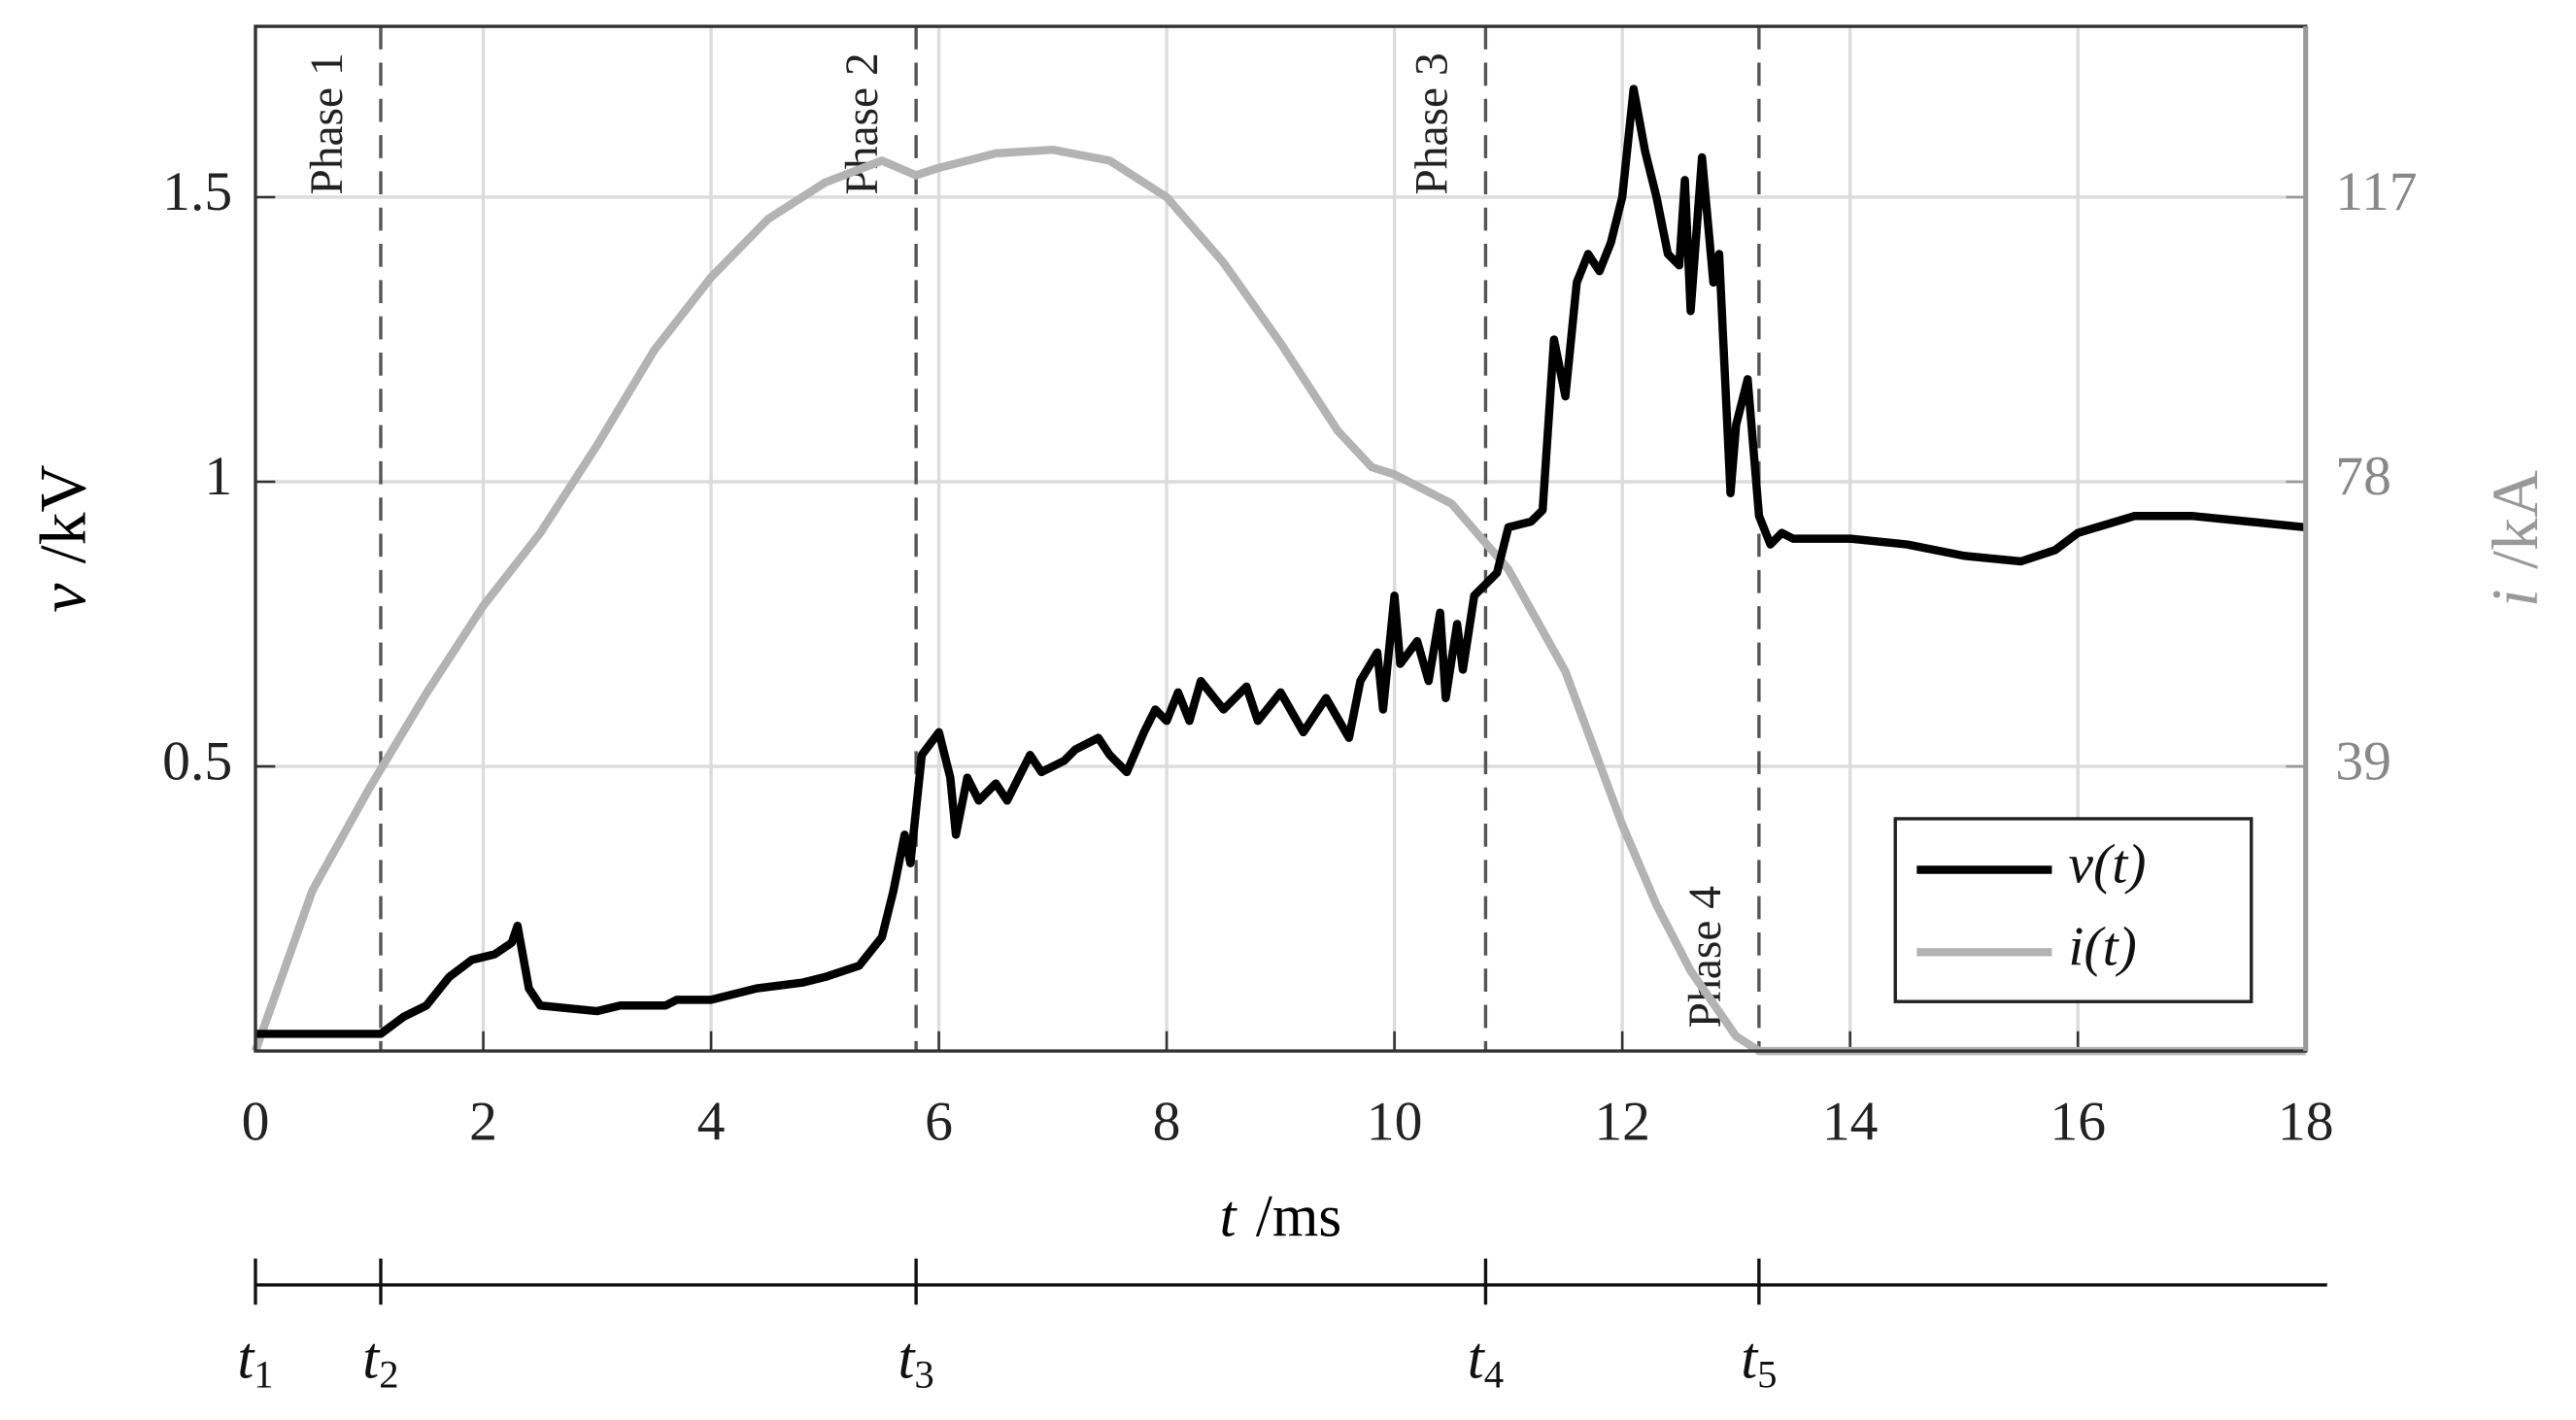 The width and height of the screenshot is (2576, 1420). Describe the element at coordinates (2107, 865) in the screenshot. I see `legend-label: v(t)` at that location.